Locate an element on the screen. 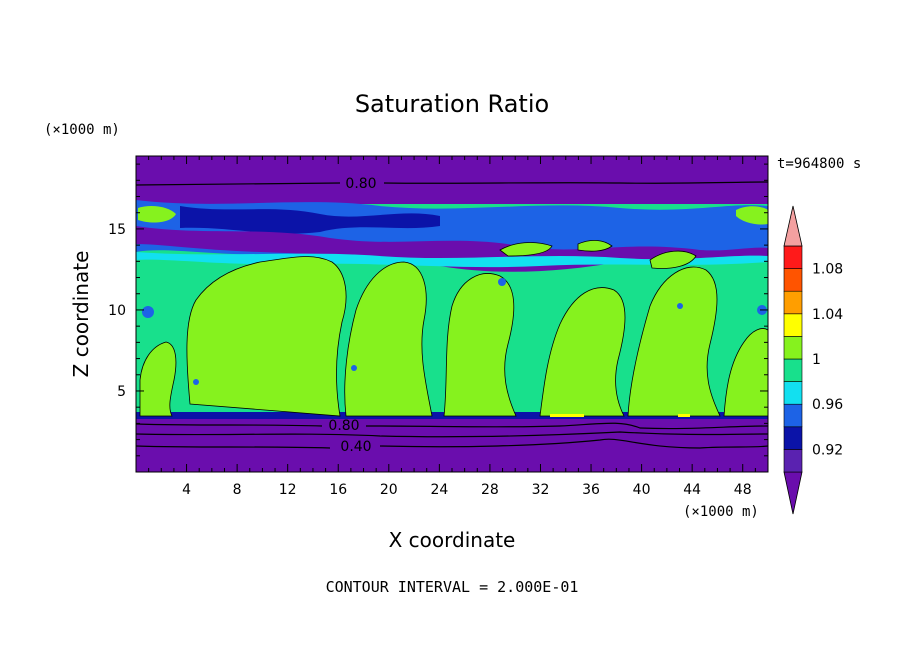 The width and height of the screenshot is (904, 654). x-tick-label: 24 is located at coordinates (439, 490).